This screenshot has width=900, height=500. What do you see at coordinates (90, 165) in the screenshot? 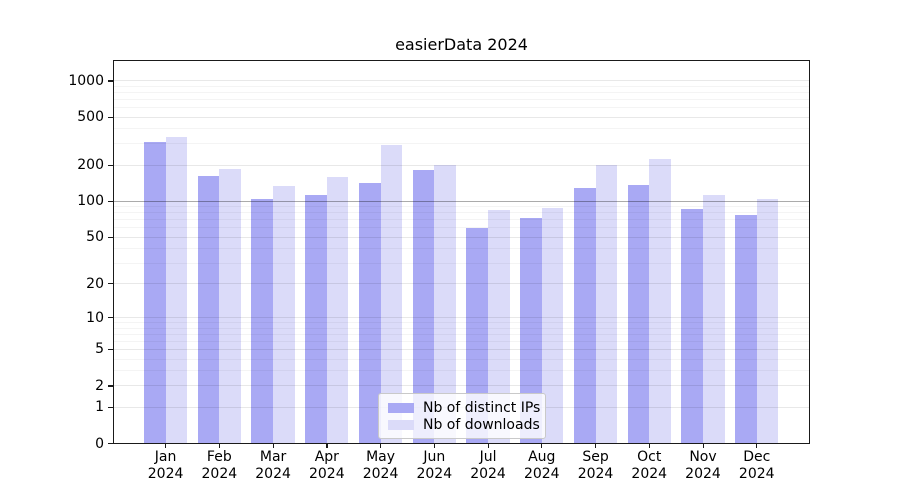
I see `y-tick-label: 200` at bounding box center [90, 165].